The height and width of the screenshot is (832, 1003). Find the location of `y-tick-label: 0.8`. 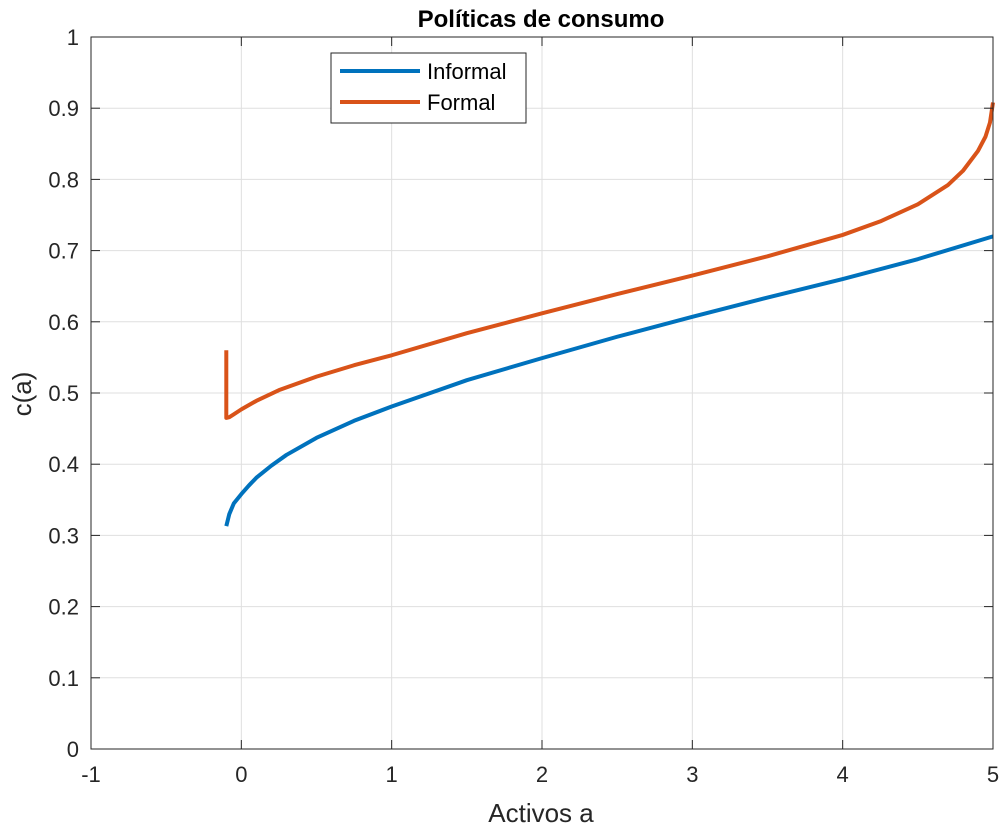

y-tick-label: 0.8 is located at coordinates (63, 179).